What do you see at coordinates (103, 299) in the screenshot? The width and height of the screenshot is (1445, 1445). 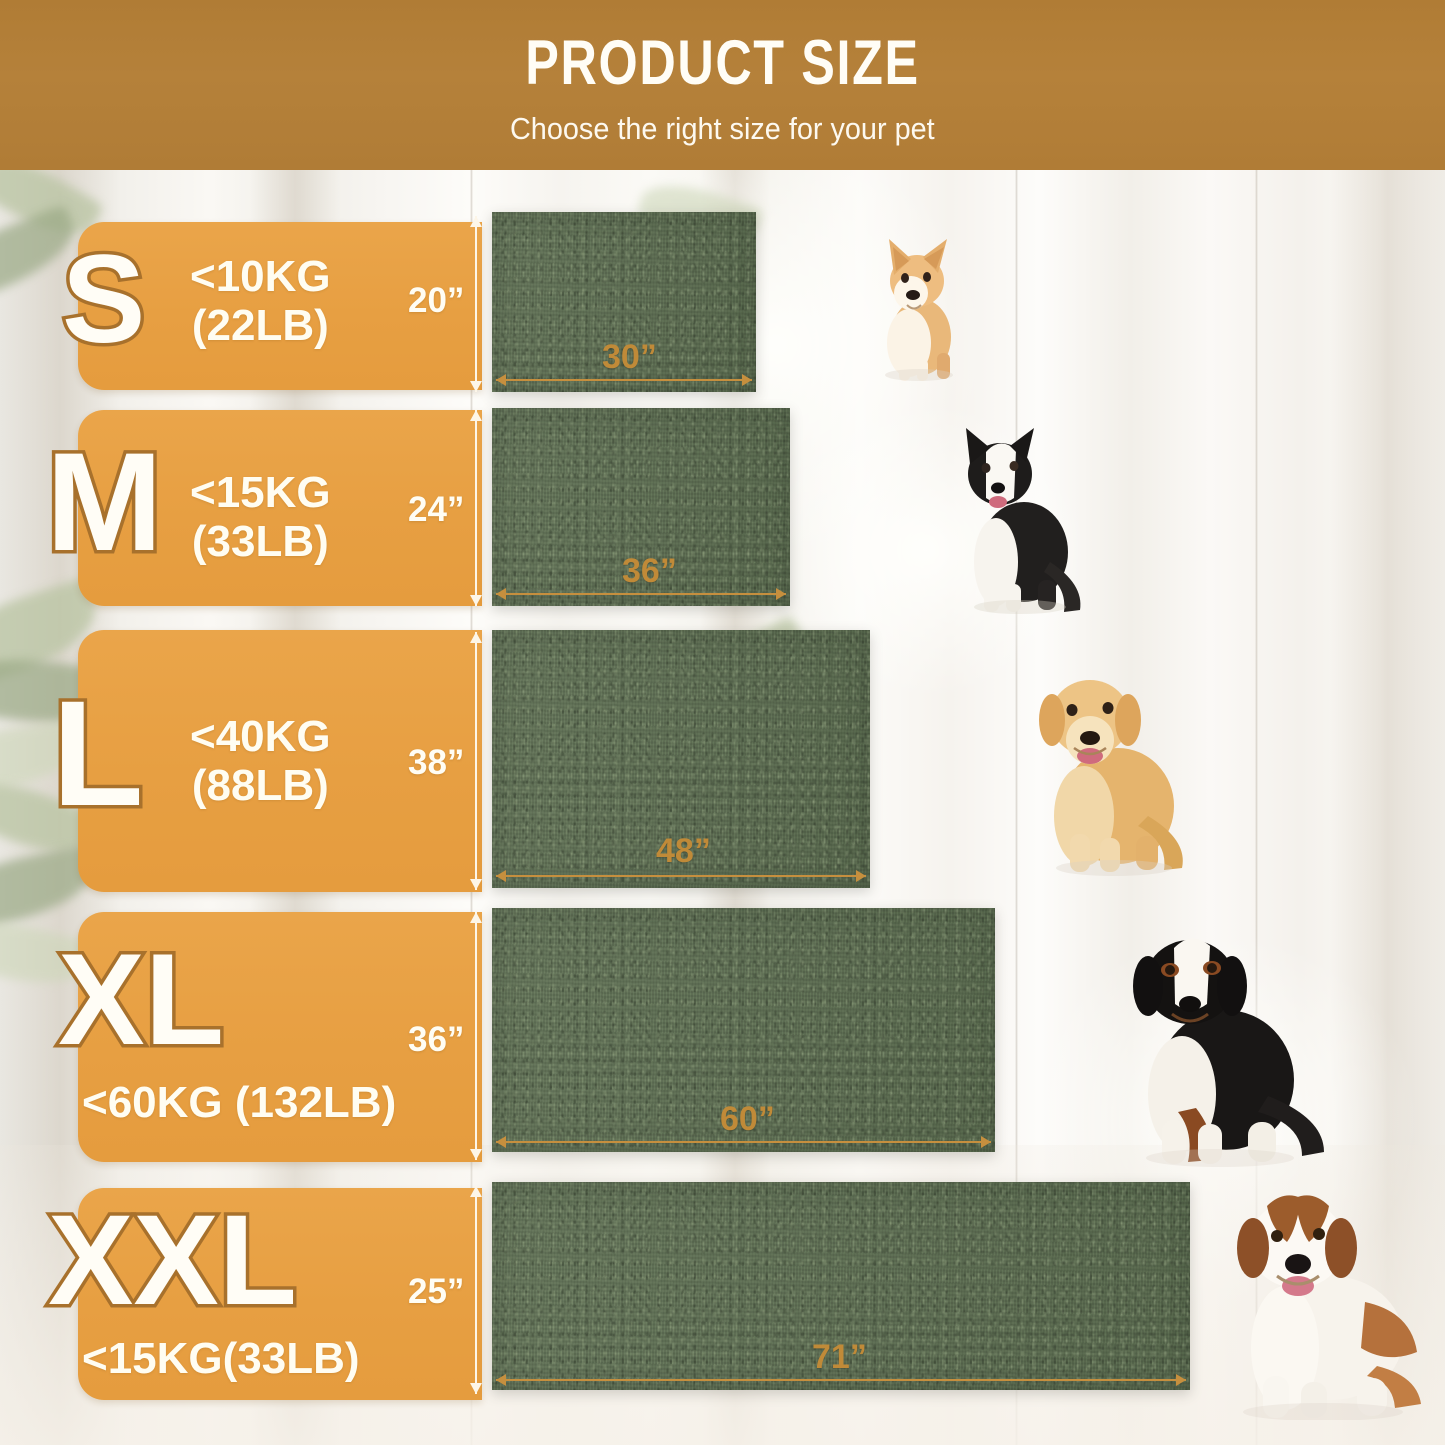 I see `size-letter-s: S` at bounding box center [103, 299].